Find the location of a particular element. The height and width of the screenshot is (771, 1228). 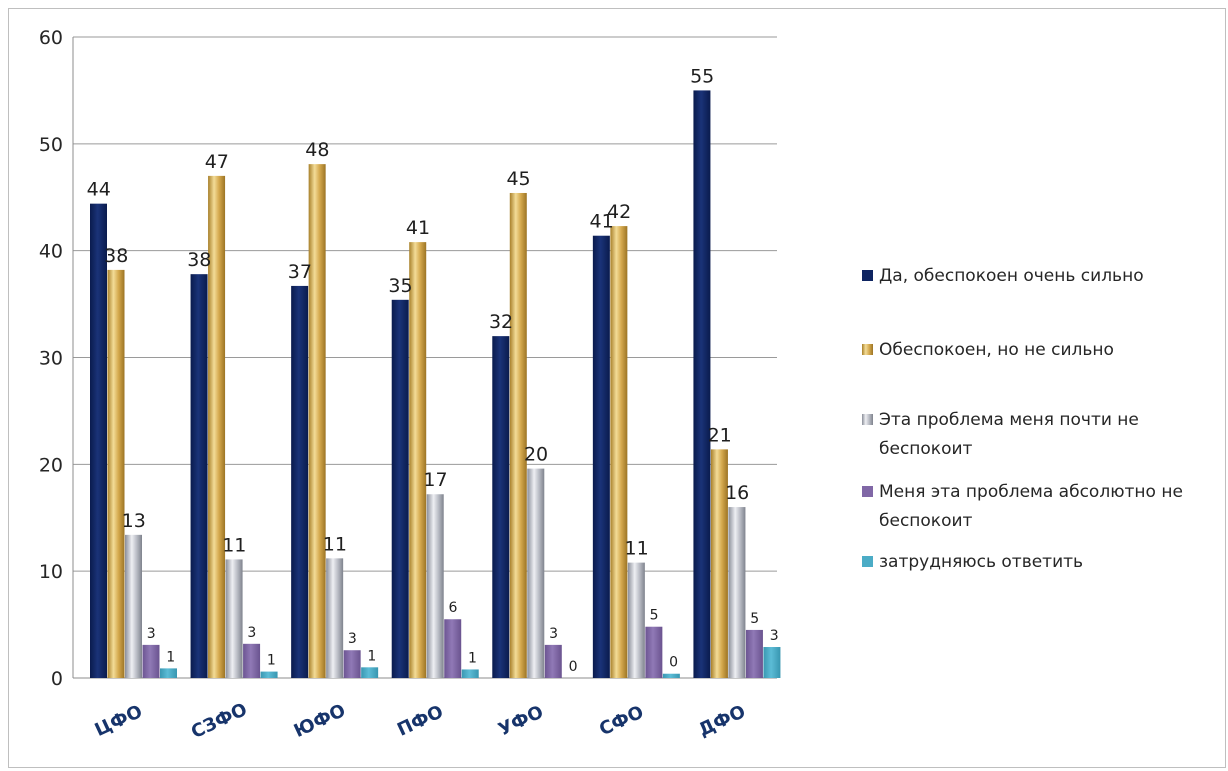

legend-item-not-worried: Меня эта проблема абсолютно не беспокоит is located at coordinates (1045, 507).